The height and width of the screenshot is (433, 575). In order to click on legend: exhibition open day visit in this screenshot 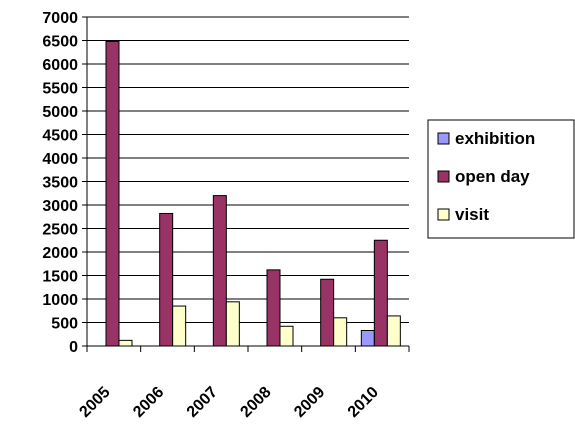, I will do `click(501, 179)`.